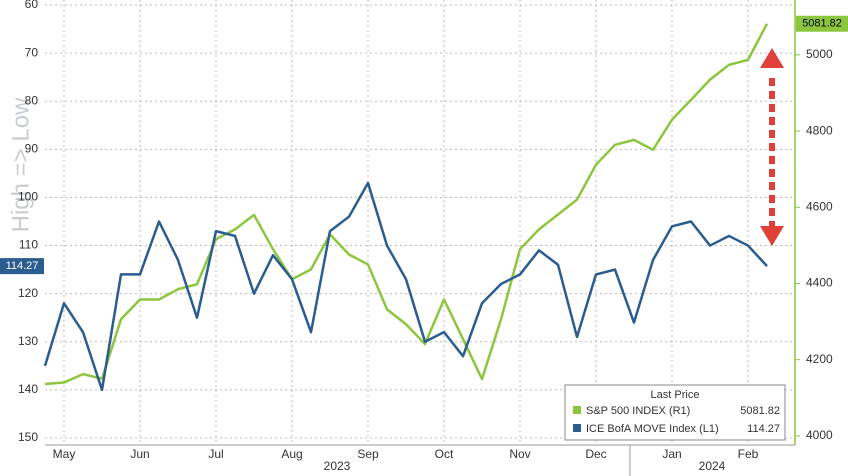 This screenshot has width=848, height=476. I want to click on x-tick-label: Nov, so click(519, 454).